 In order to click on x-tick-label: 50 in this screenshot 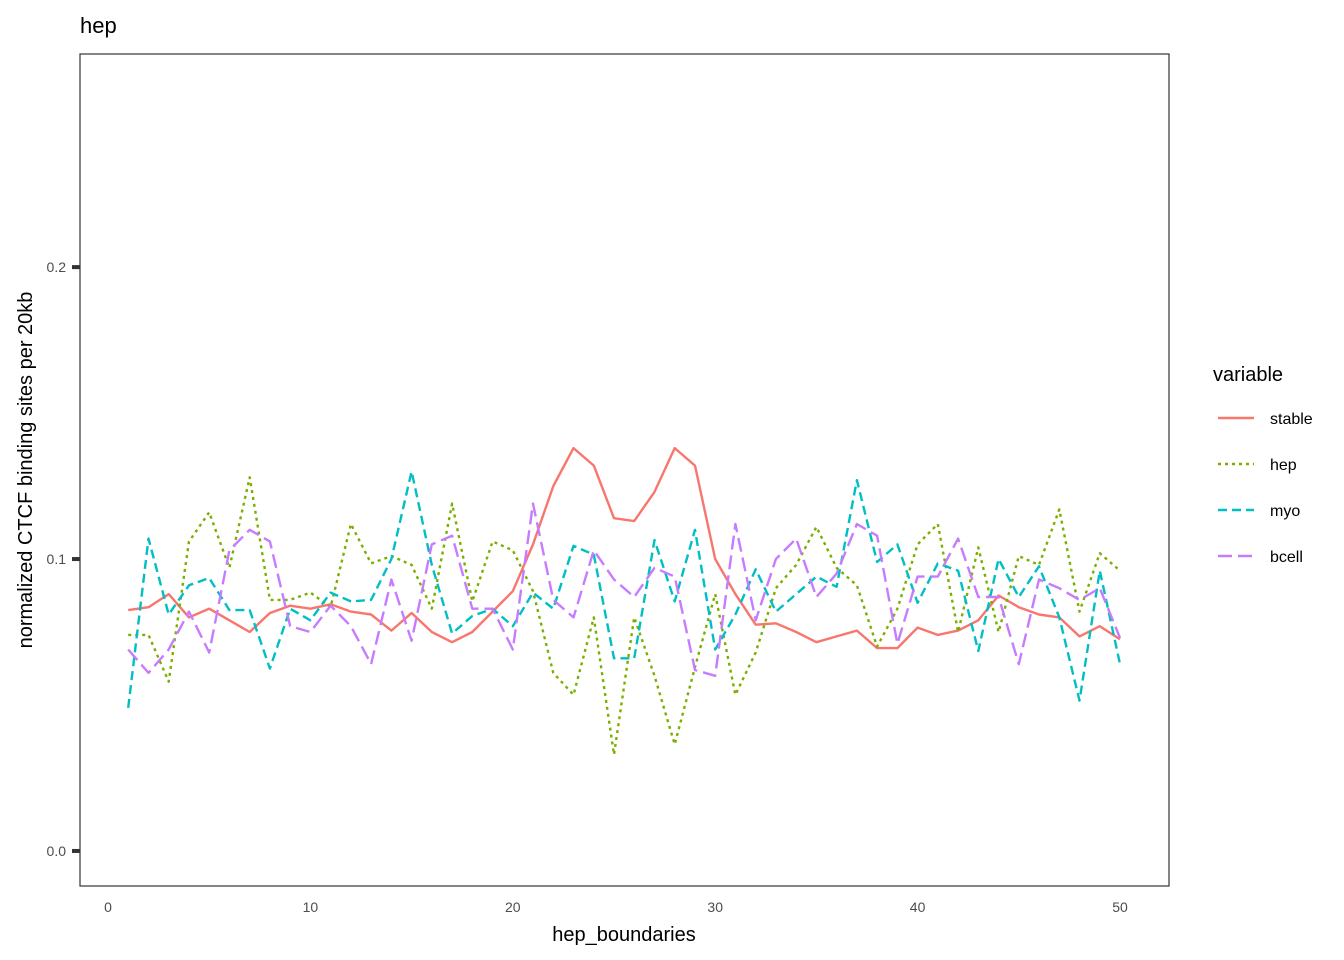, I will do `click(1120, 907)`.